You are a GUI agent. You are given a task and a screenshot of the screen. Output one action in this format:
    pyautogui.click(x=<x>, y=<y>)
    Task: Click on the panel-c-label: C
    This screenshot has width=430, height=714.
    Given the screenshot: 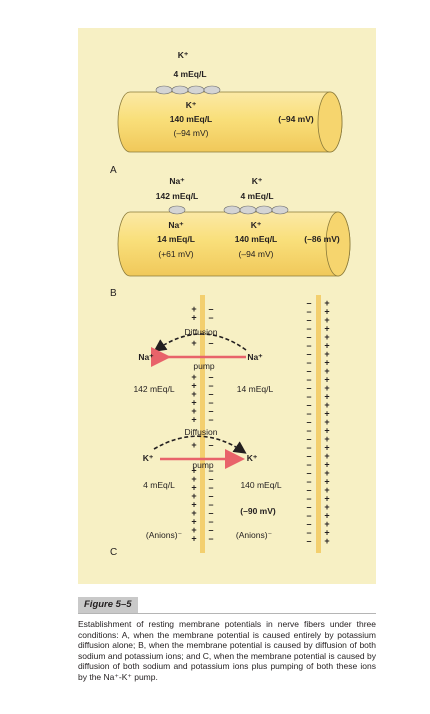 What is the action you would take?
    pyautogui.click(x=113, y=552)
    